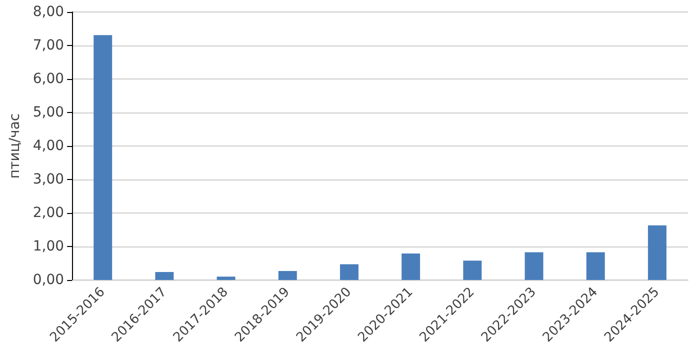 This screenshot has height=362, width=696. I want to click on y-tick-label: 1,00, so click(48, 246).